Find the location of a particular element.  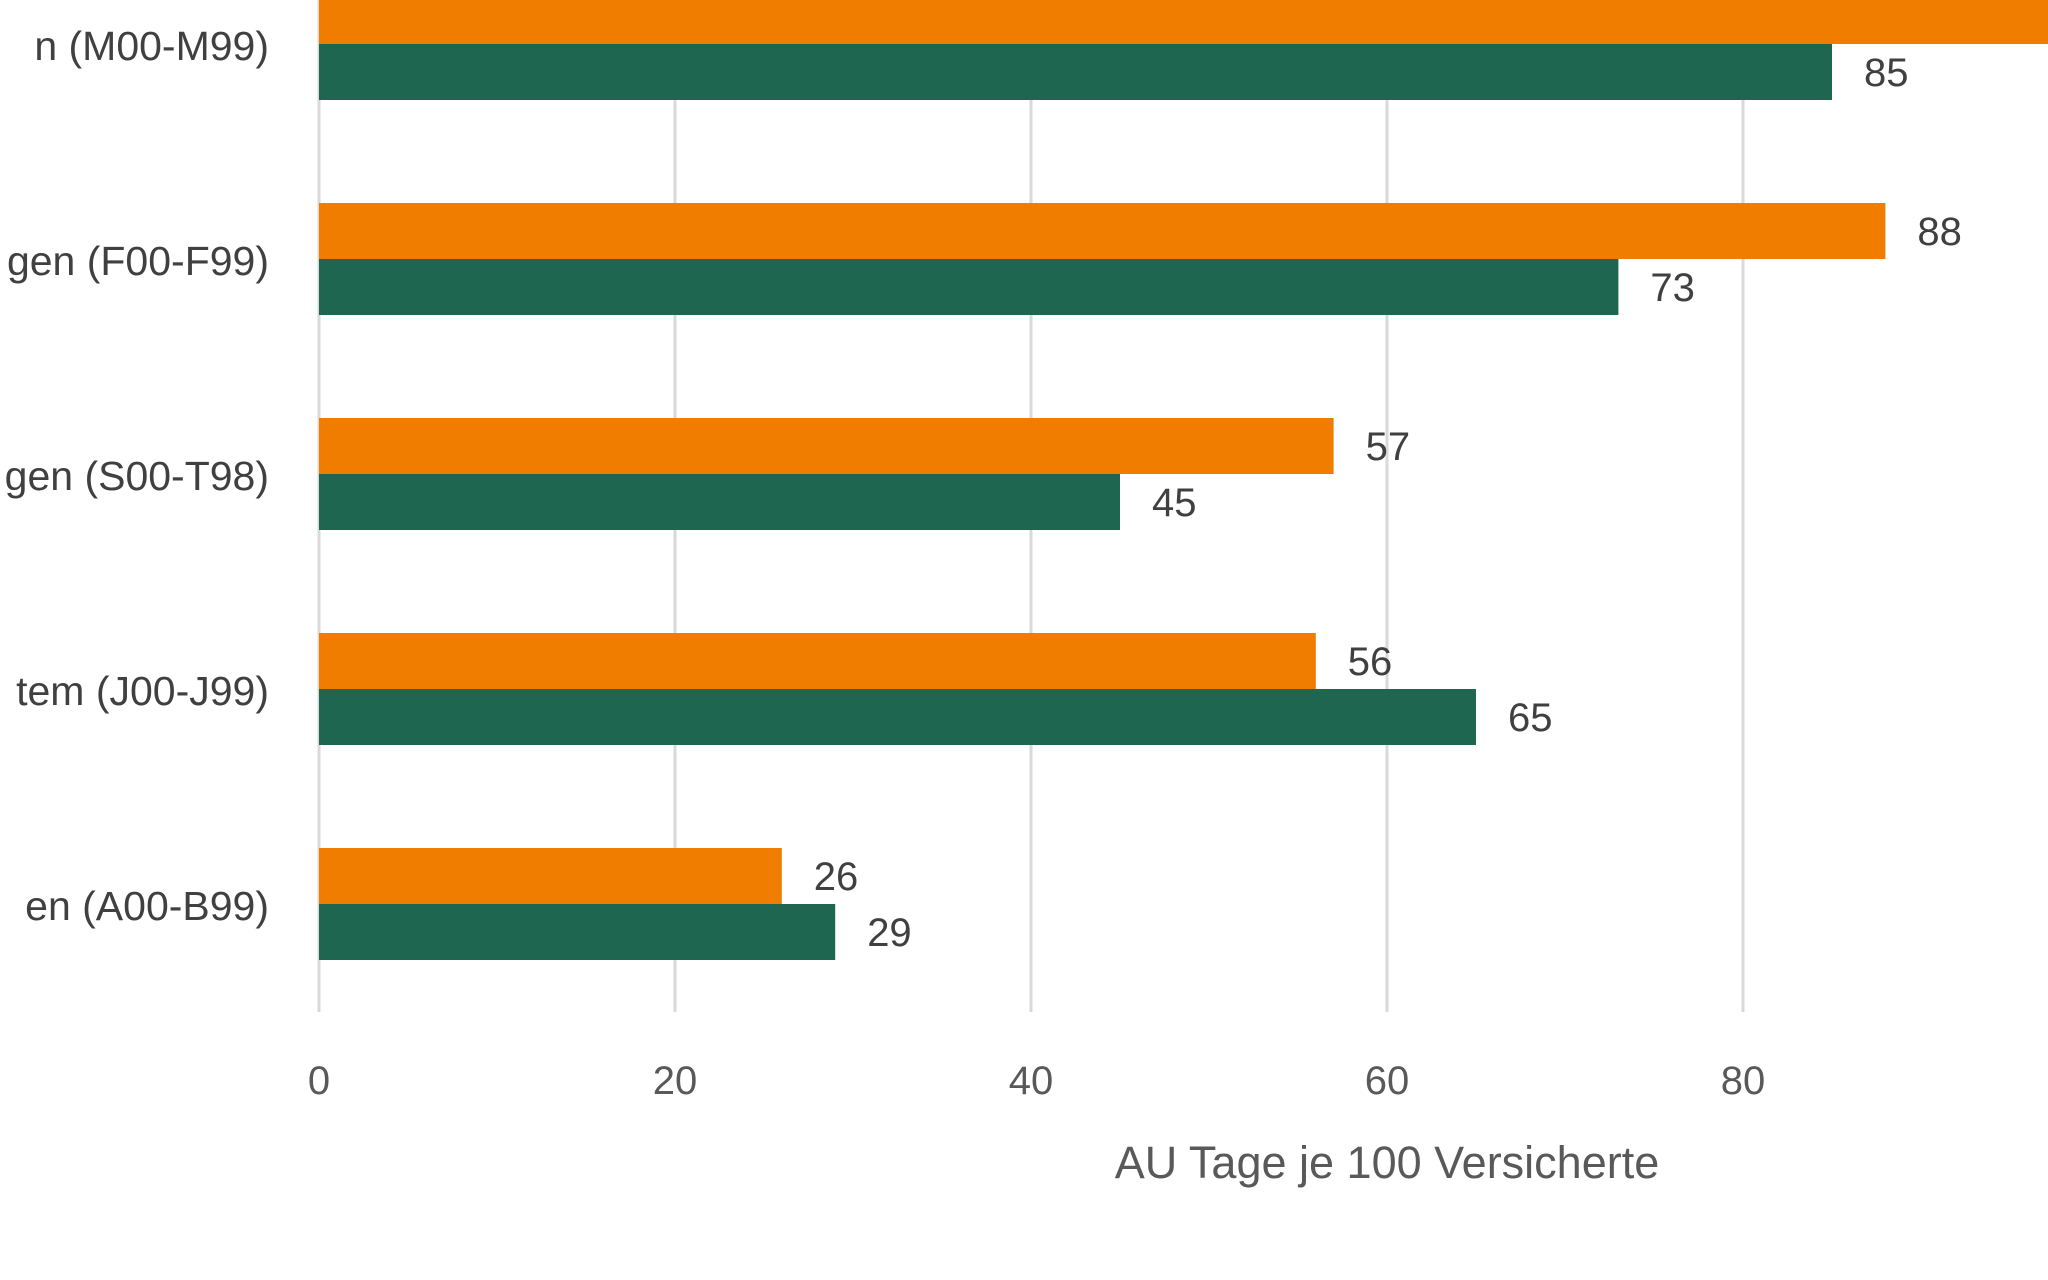

data-label: 65 is located at coordinates (1530, 718).